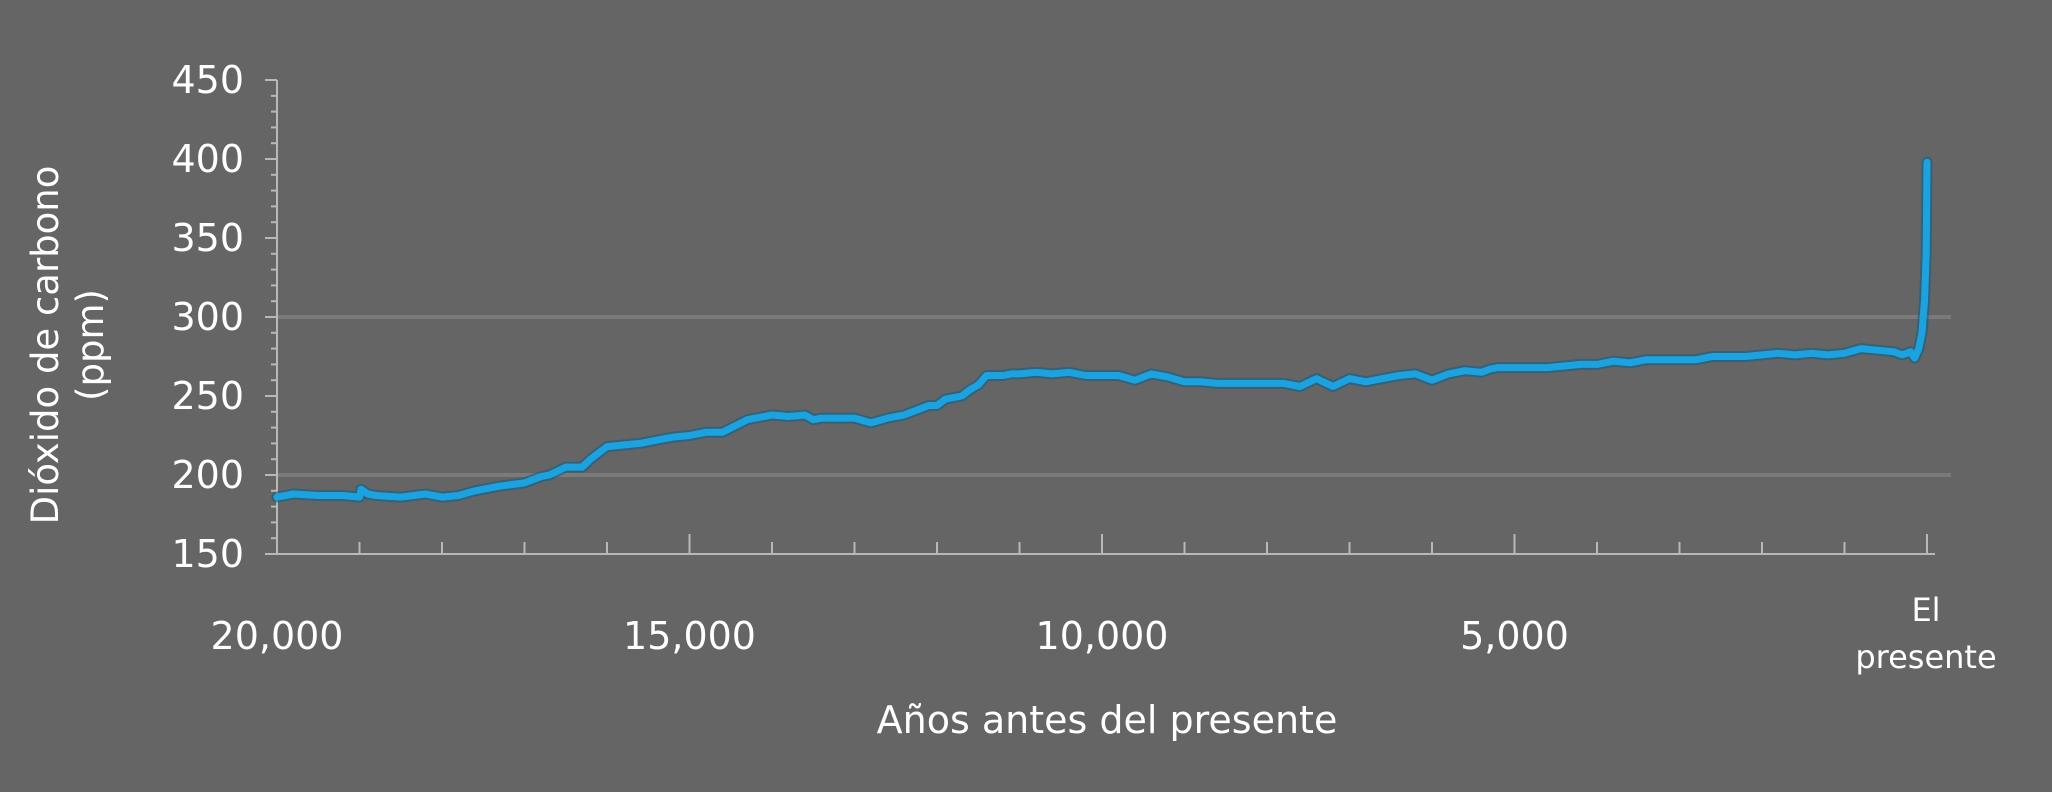  I want to click on x-axis-title: Años antes del presente, so click(1107, 720).